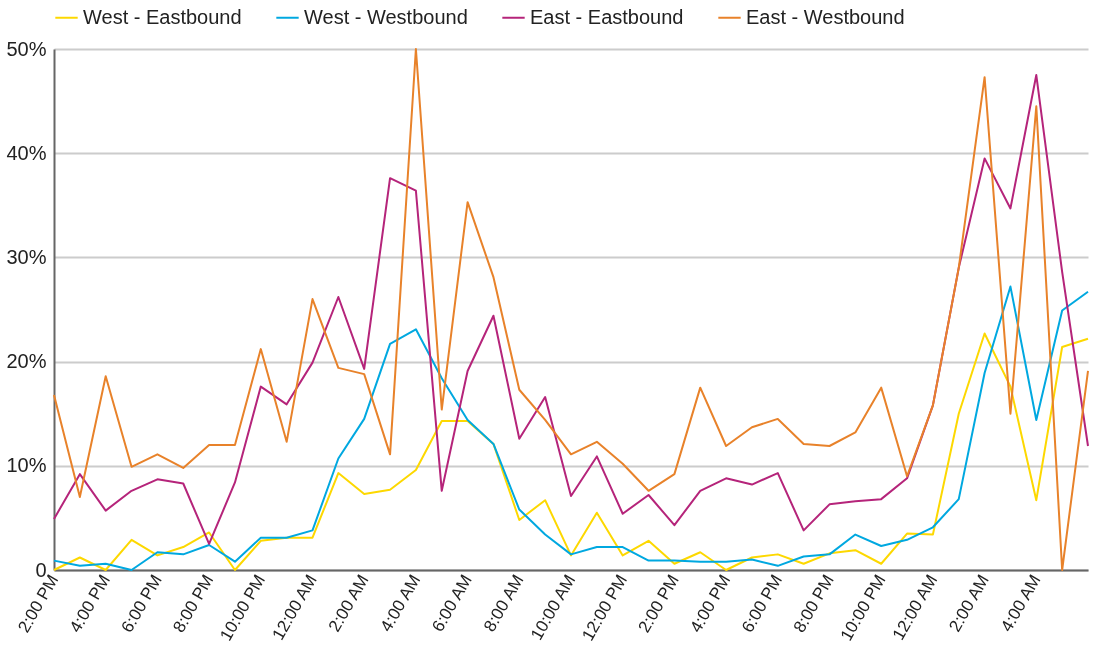  What do you see at coordinates (162, 16) in the screenshot?
I see `legend-label: West - Eastbound` at bounding box center [162, 16].